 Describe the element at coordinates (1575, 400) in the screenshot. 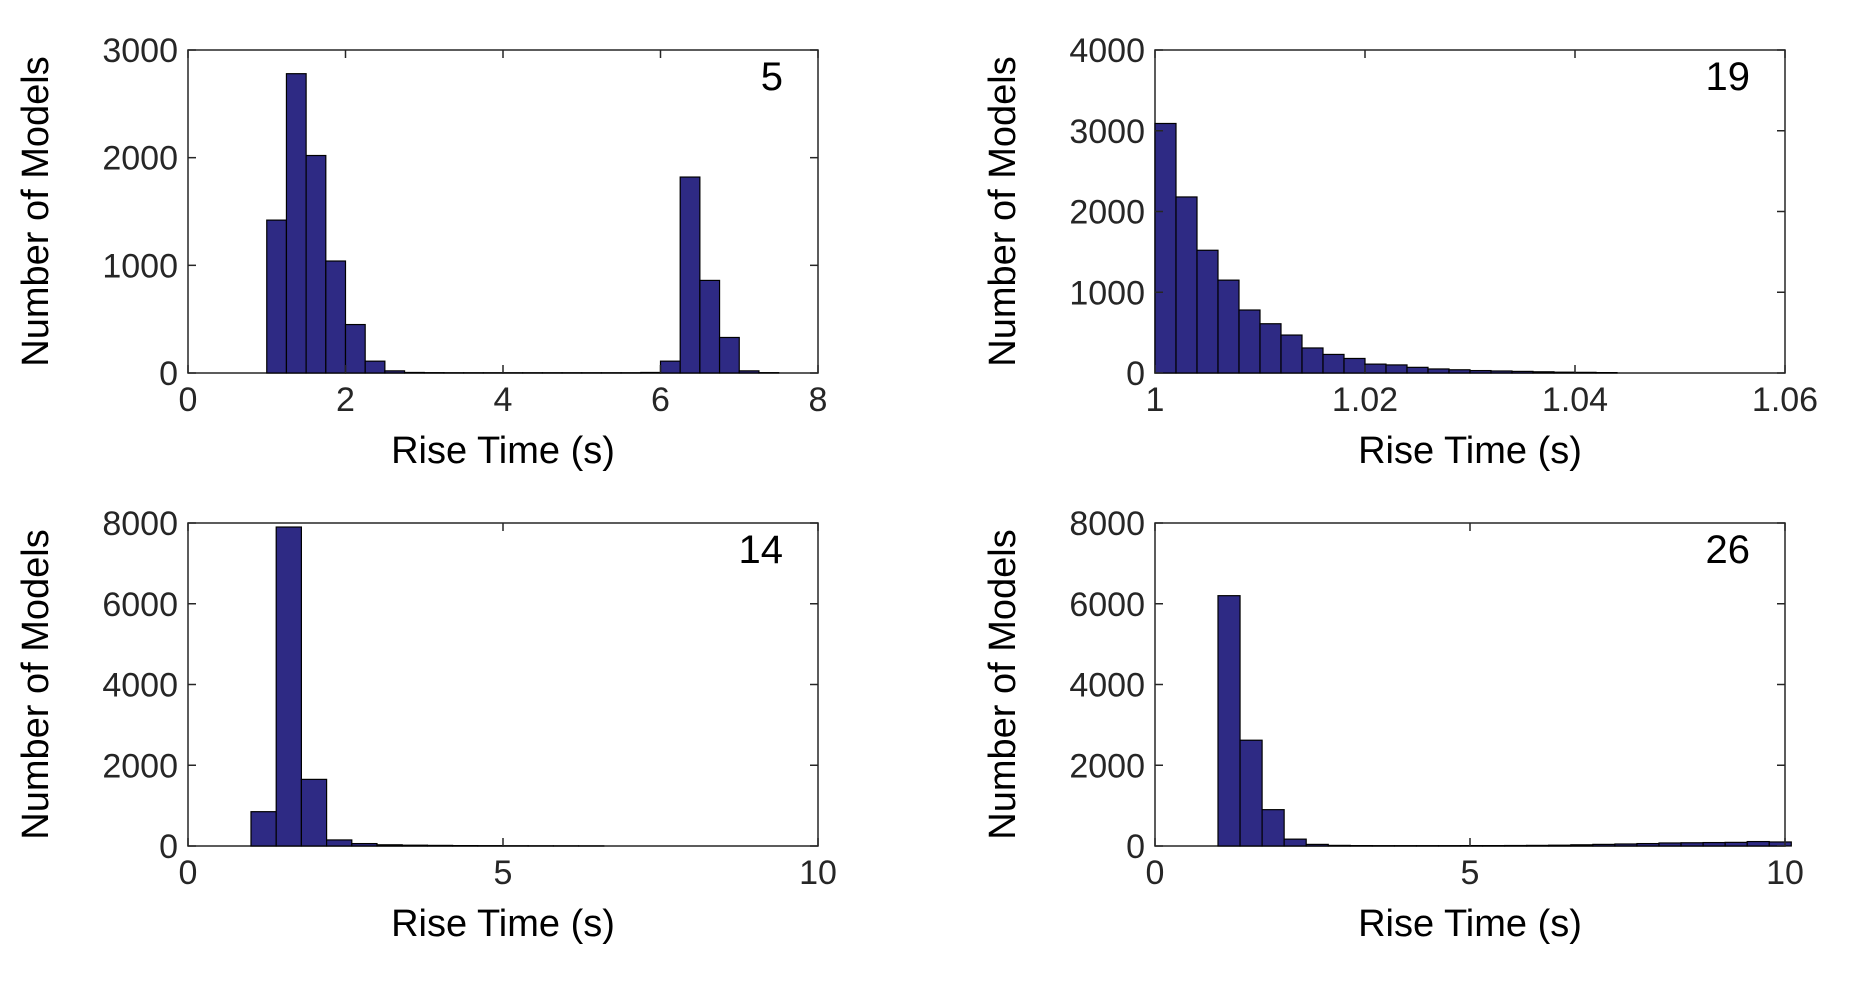

I see `x-tick-label: 1.04` at that location.